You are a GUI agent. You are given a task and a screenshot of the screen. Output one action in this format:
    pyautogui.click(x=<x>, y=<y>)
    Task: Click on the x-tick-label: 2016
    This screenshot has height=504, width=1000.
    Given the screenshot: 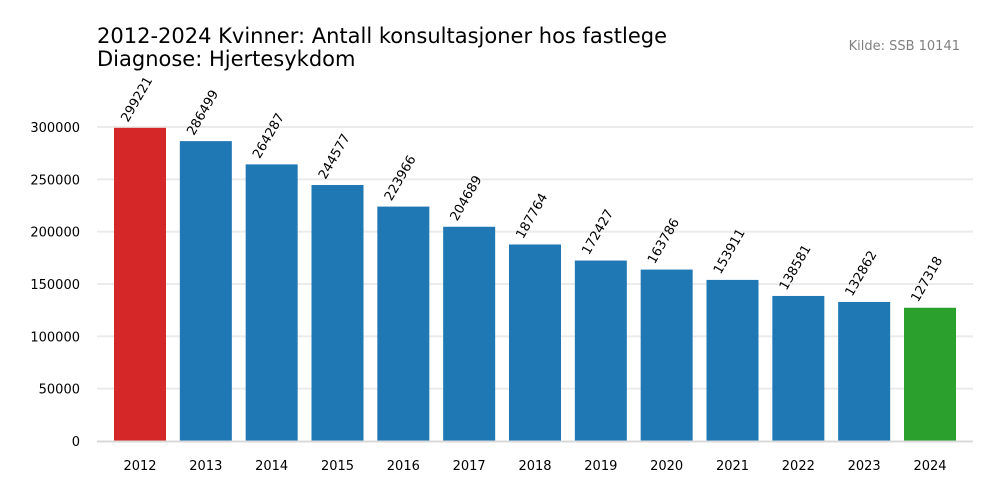 What is the action you would take?
    pyautogui.click(x=403, y=466)
    